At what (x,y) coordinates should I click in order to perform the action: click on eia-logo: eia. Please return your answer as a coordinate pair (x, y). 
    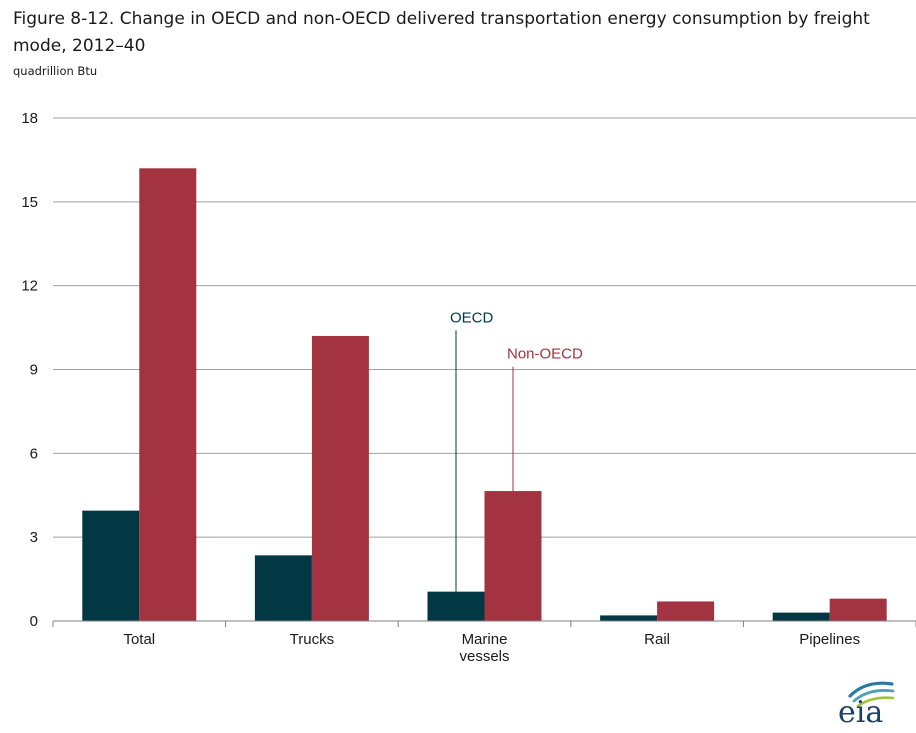
    Looking at the image, I should click on (866, 703).